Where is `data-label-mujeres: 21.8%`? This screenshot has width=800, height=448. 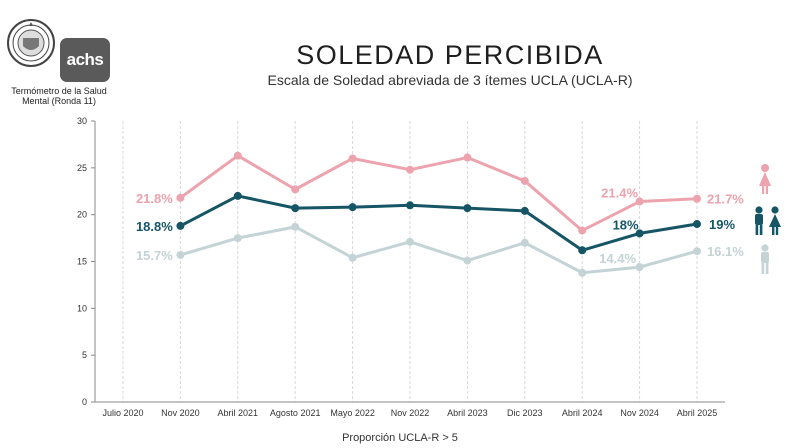 data-label-mujeres: 21.8% is located at coordinates (154, 198).